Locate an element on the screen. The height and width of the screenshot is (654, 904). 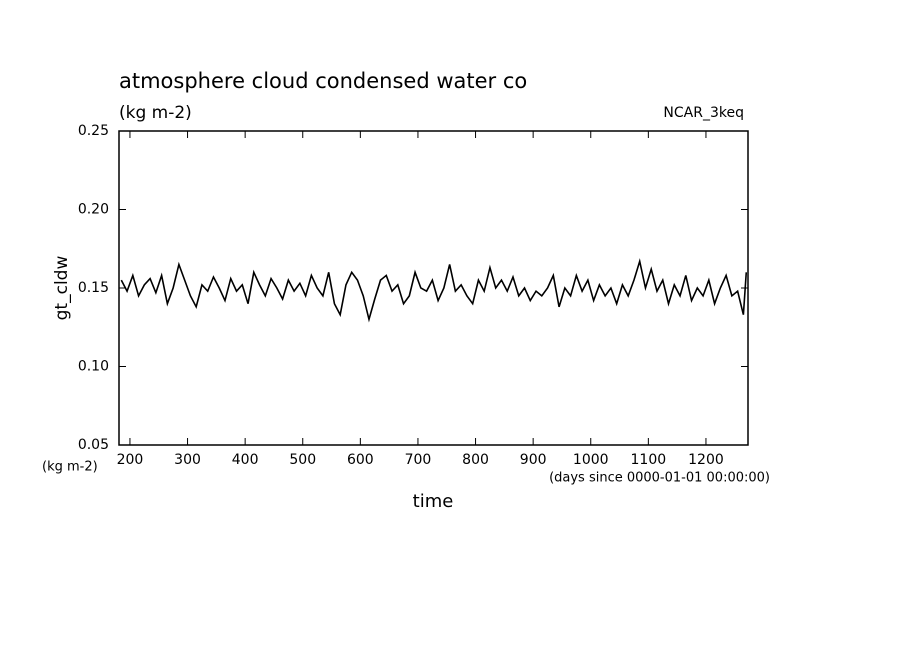
x-axis-label: time is located at coordinates (433, 501).